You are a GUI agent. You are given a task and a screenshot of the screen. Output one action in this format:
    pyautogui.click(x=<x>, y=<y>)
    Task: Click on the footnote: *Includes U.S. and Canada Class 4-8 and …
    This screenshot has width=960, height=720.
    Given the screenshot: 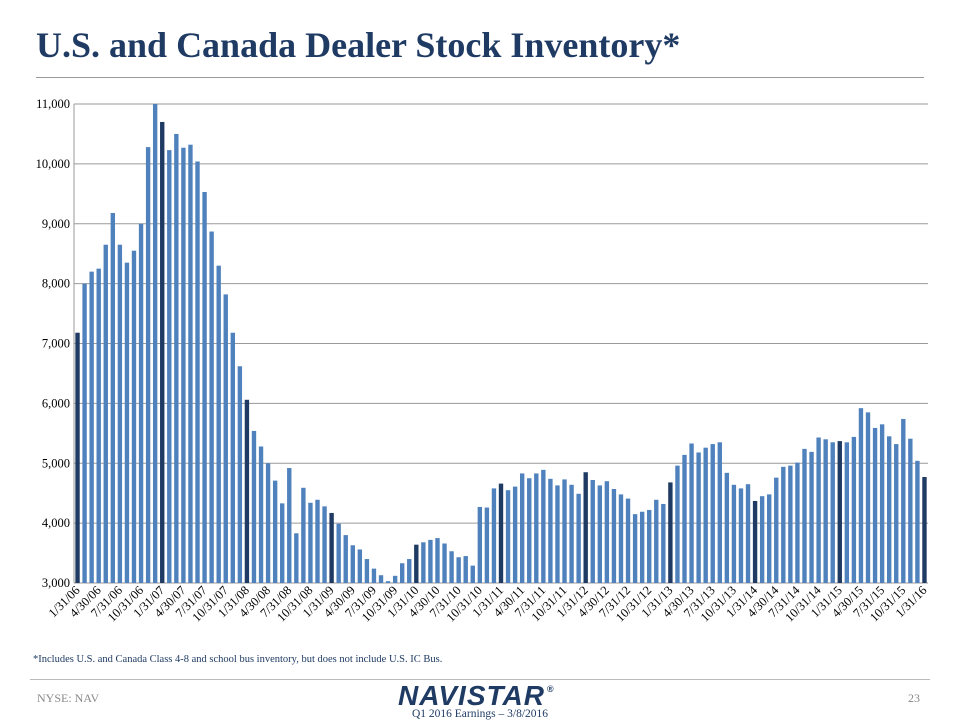 What is the action you would take?
    pyautogui.click(x=238, y=659)
    